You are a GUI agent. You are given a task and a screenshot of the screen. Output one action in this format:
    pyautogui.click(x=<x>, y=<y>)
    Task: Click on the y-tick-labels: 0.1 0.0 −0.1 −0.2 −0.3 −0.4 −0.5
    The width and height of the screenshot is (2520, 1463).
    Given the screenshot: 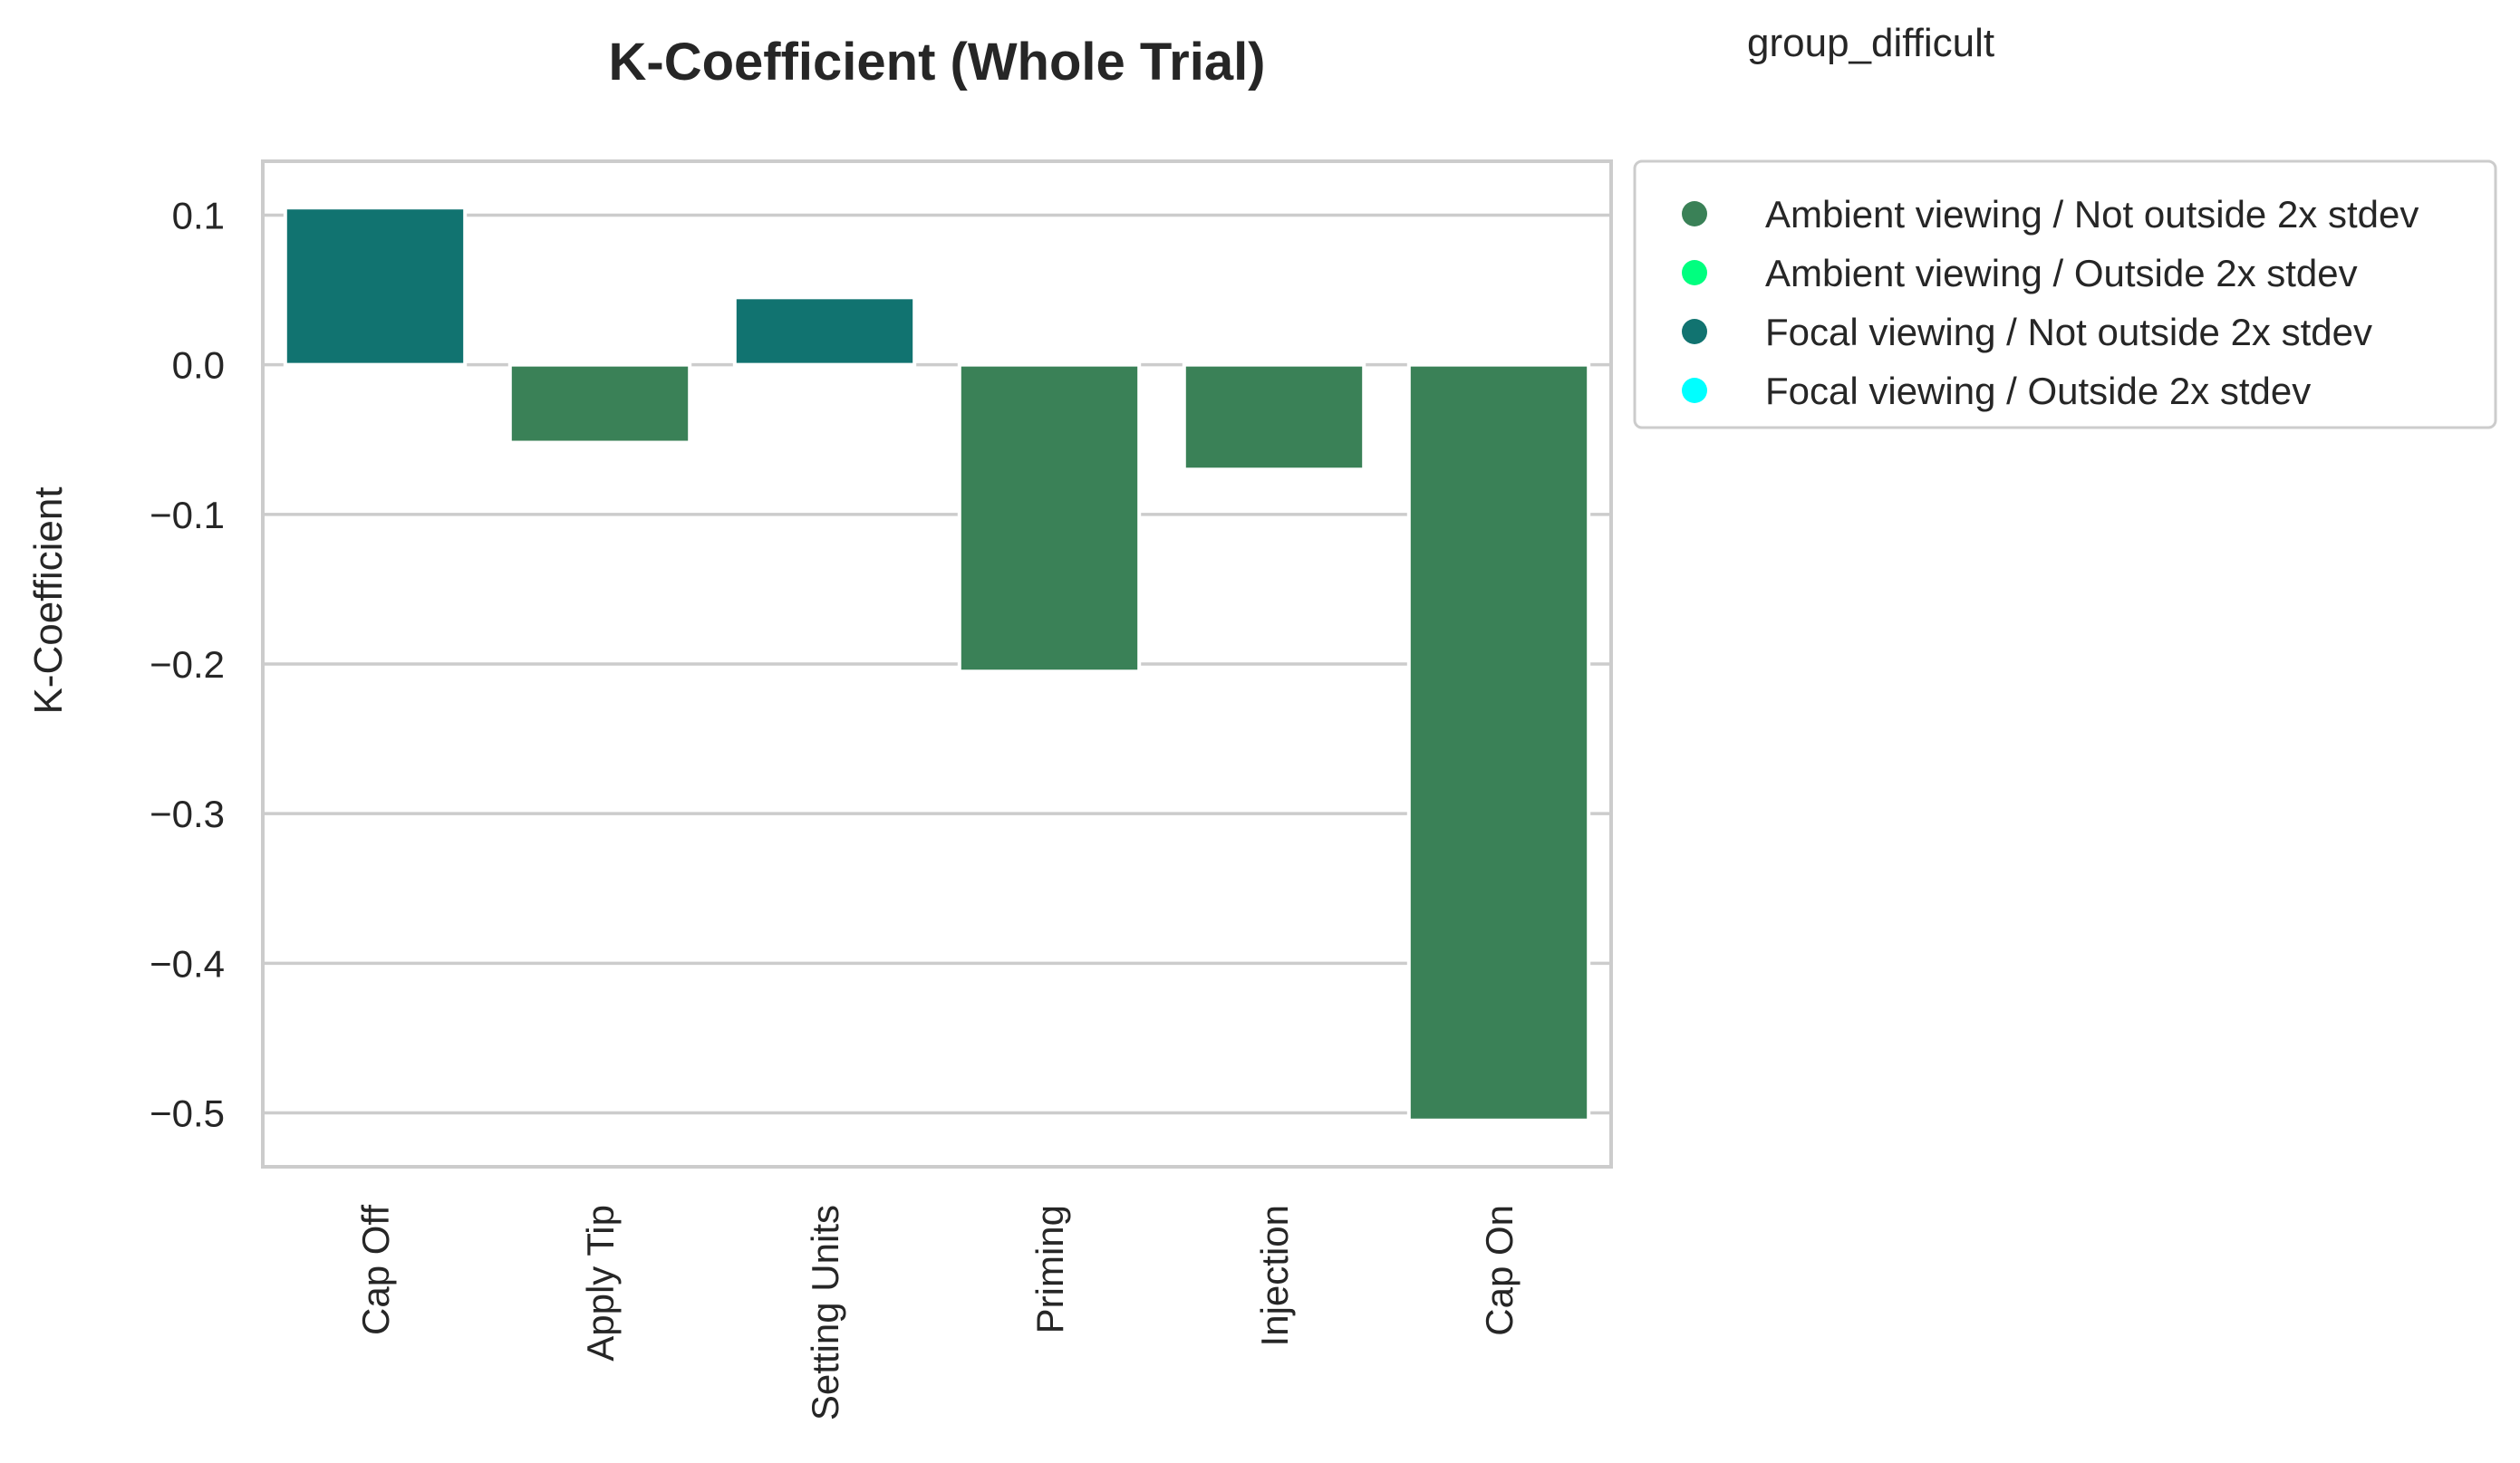 What is the action you would take?
    pyautogui.click(x=187, y=664)
    